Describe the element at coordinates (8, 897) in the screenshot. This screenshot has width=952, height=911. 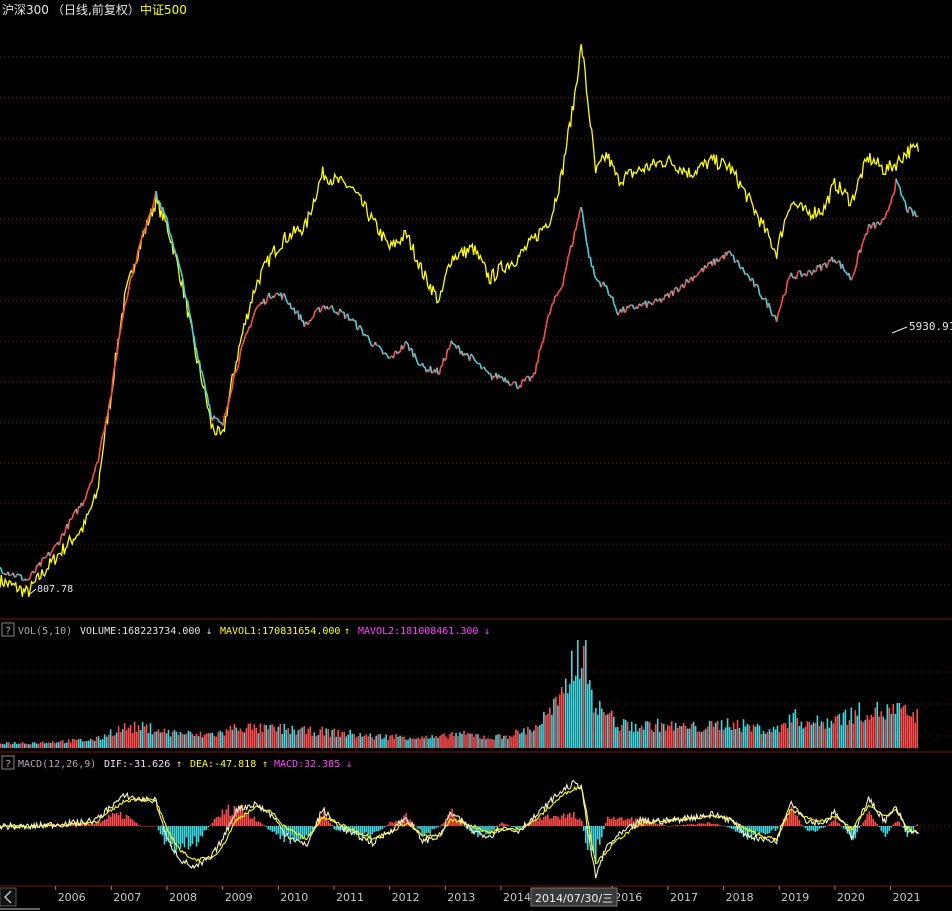
I see `scroll-left-button` at that location.